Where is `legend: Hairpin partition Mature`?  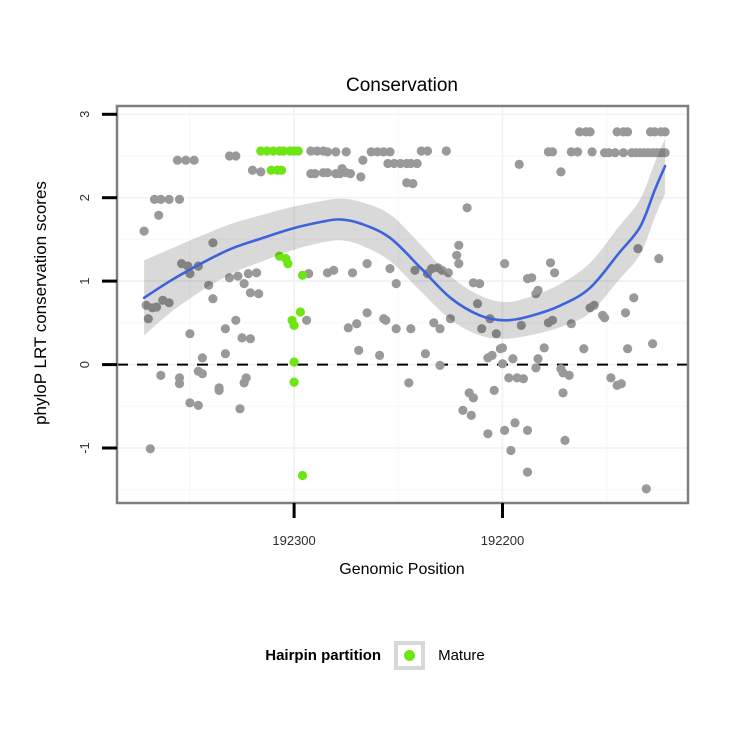 legend: Hairpin partition Mature is located at coordinates (375, 655).